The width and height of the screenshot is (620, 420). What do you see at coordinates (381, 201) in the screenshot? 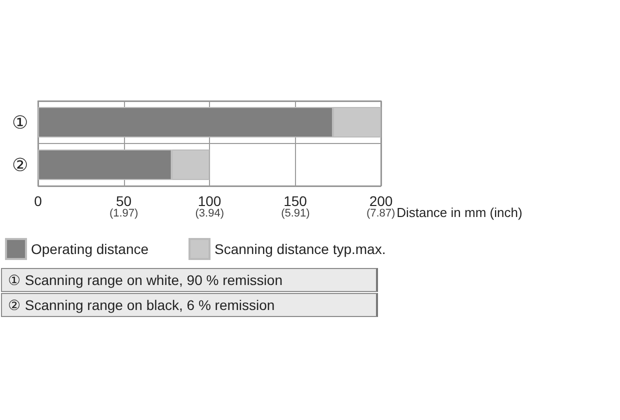
I see `x-tick-label: 200` at bounding box center [381, 201].